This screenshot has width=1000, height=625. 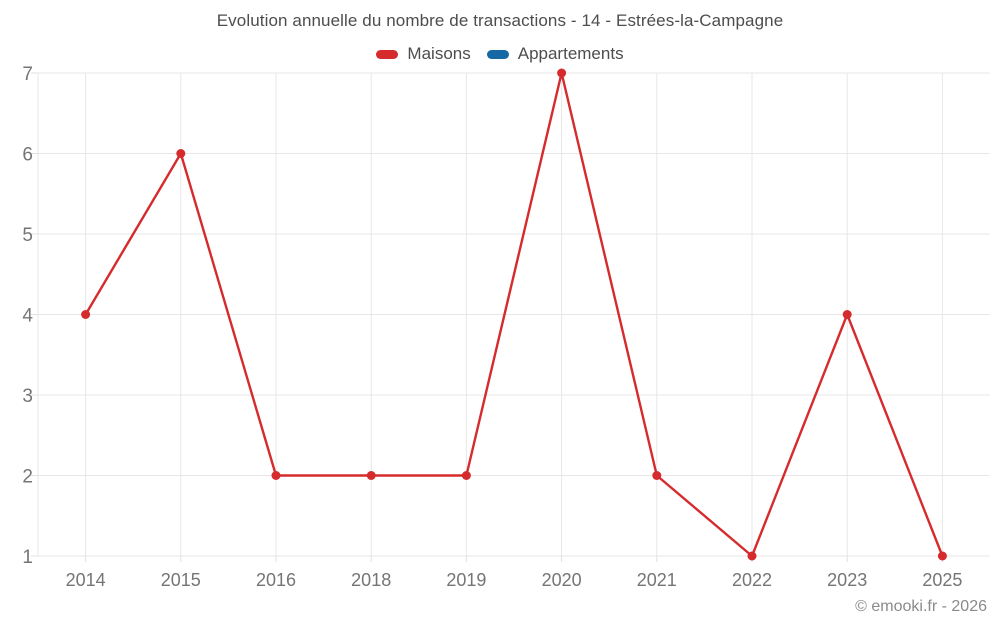 I want to click on x-tick-label: 2019, so click(x=466, y=580).